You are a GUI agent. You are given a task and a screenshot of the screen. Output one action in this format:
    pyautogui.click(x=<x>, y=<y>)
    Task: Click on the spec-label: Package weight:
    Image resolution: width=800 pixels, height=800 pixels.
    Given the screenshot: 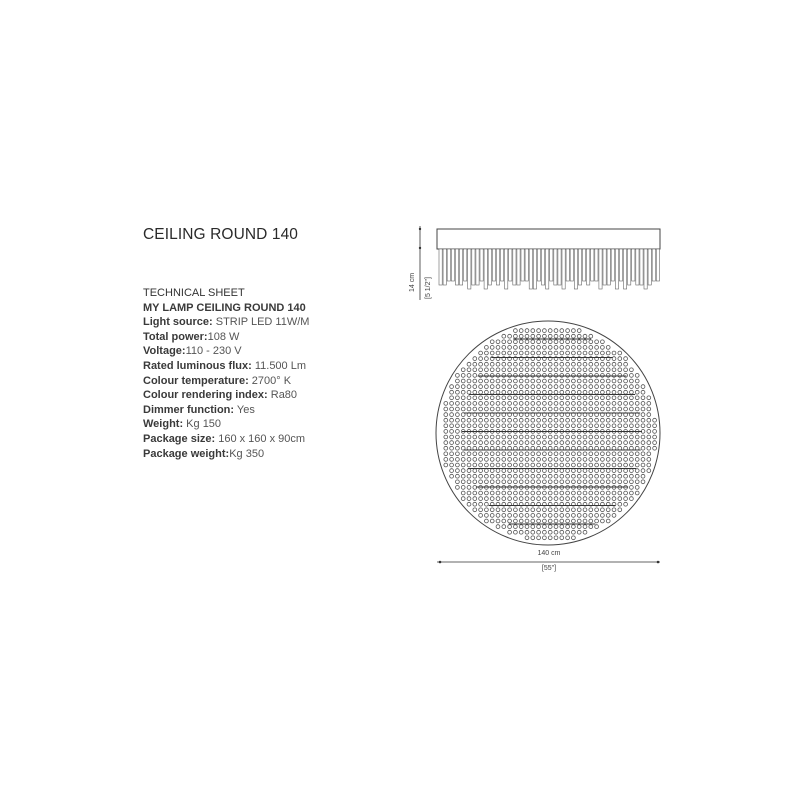 What is the action you would take?
    pyautogui.click(x=186, y=453)
    